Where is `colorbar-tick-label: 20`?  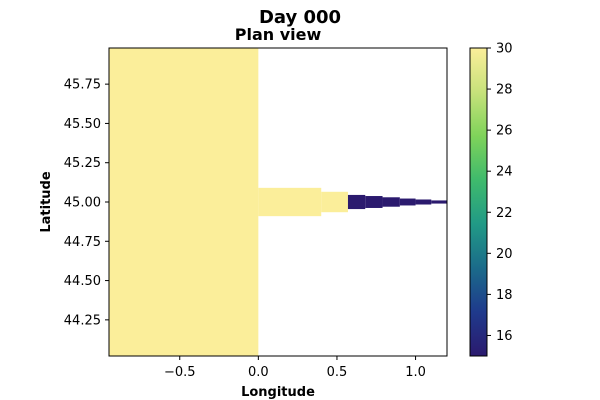
colorbar-tick-label: 20 is located at coordinates (504, 254).